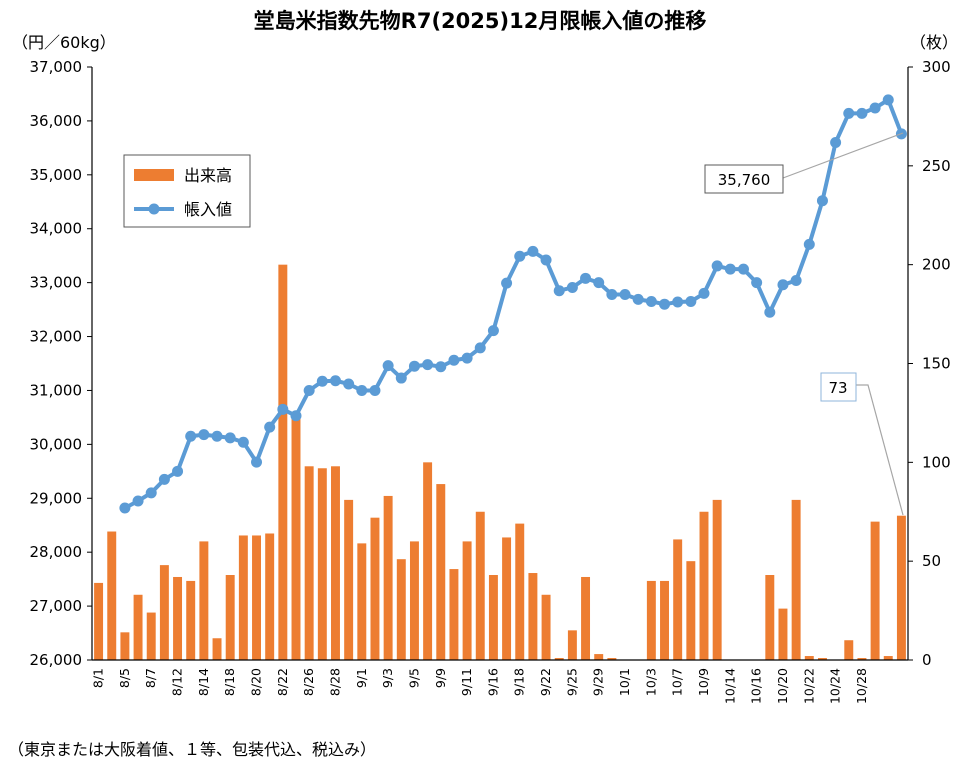 This screenshot has width=964, height=762. What do you see at coordinates (744, 179) in the screenshot?
I see `price-callout-box` at bounding box center [744, 179].